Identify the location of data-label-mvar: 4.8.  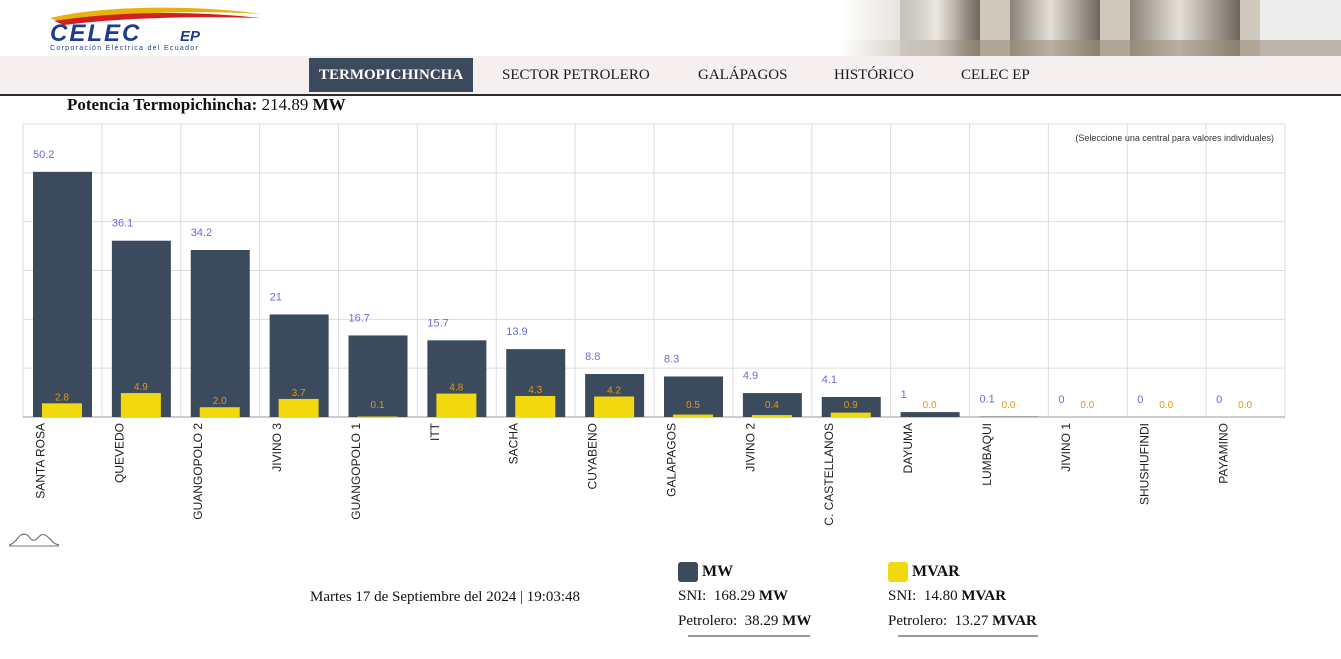
(456, 388).